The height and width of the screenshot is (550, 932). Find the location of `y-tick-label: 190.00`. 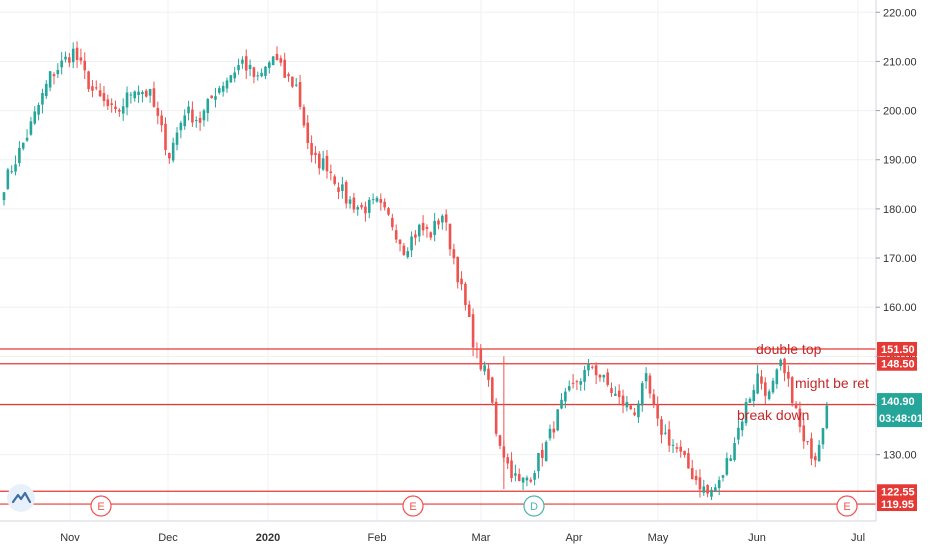

y-tick-label: 190.00 is located at coordinates (900, 161).